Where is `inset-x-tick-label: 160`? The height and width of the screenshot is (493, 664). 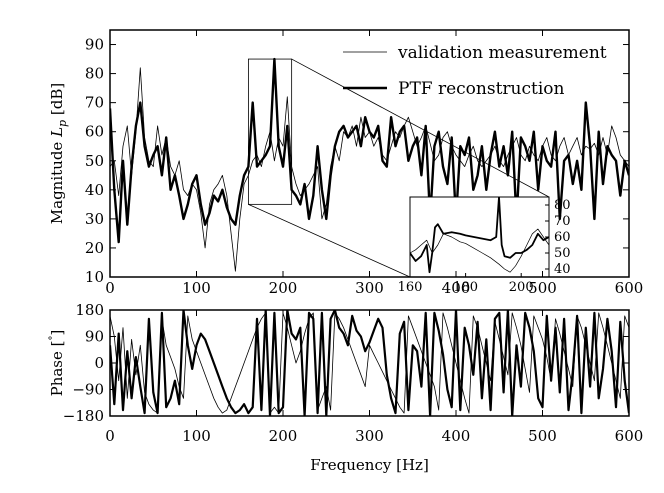 inset-x-tick-label: 160 is located at coordinates (410, 287).